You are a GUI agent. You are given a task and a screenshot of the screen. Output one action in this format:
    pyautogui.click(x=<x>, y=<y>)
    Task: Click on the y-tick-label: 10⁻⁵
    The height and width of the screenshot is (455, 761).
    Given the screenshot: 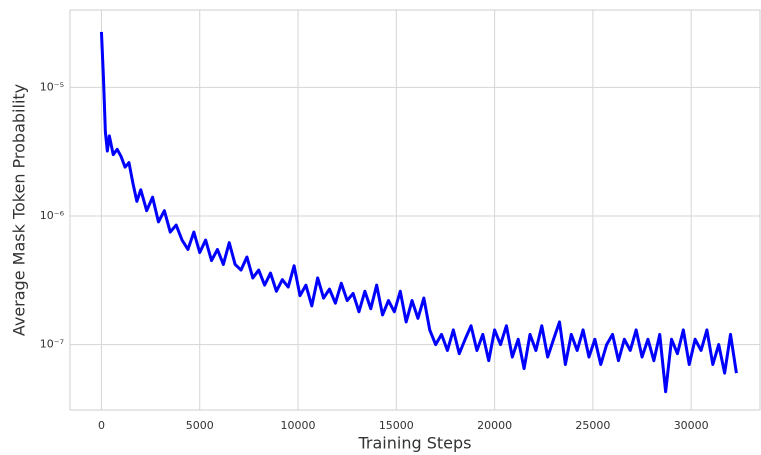 What is the action you would take?
    pyautogui.click(x=52, y=86)
    